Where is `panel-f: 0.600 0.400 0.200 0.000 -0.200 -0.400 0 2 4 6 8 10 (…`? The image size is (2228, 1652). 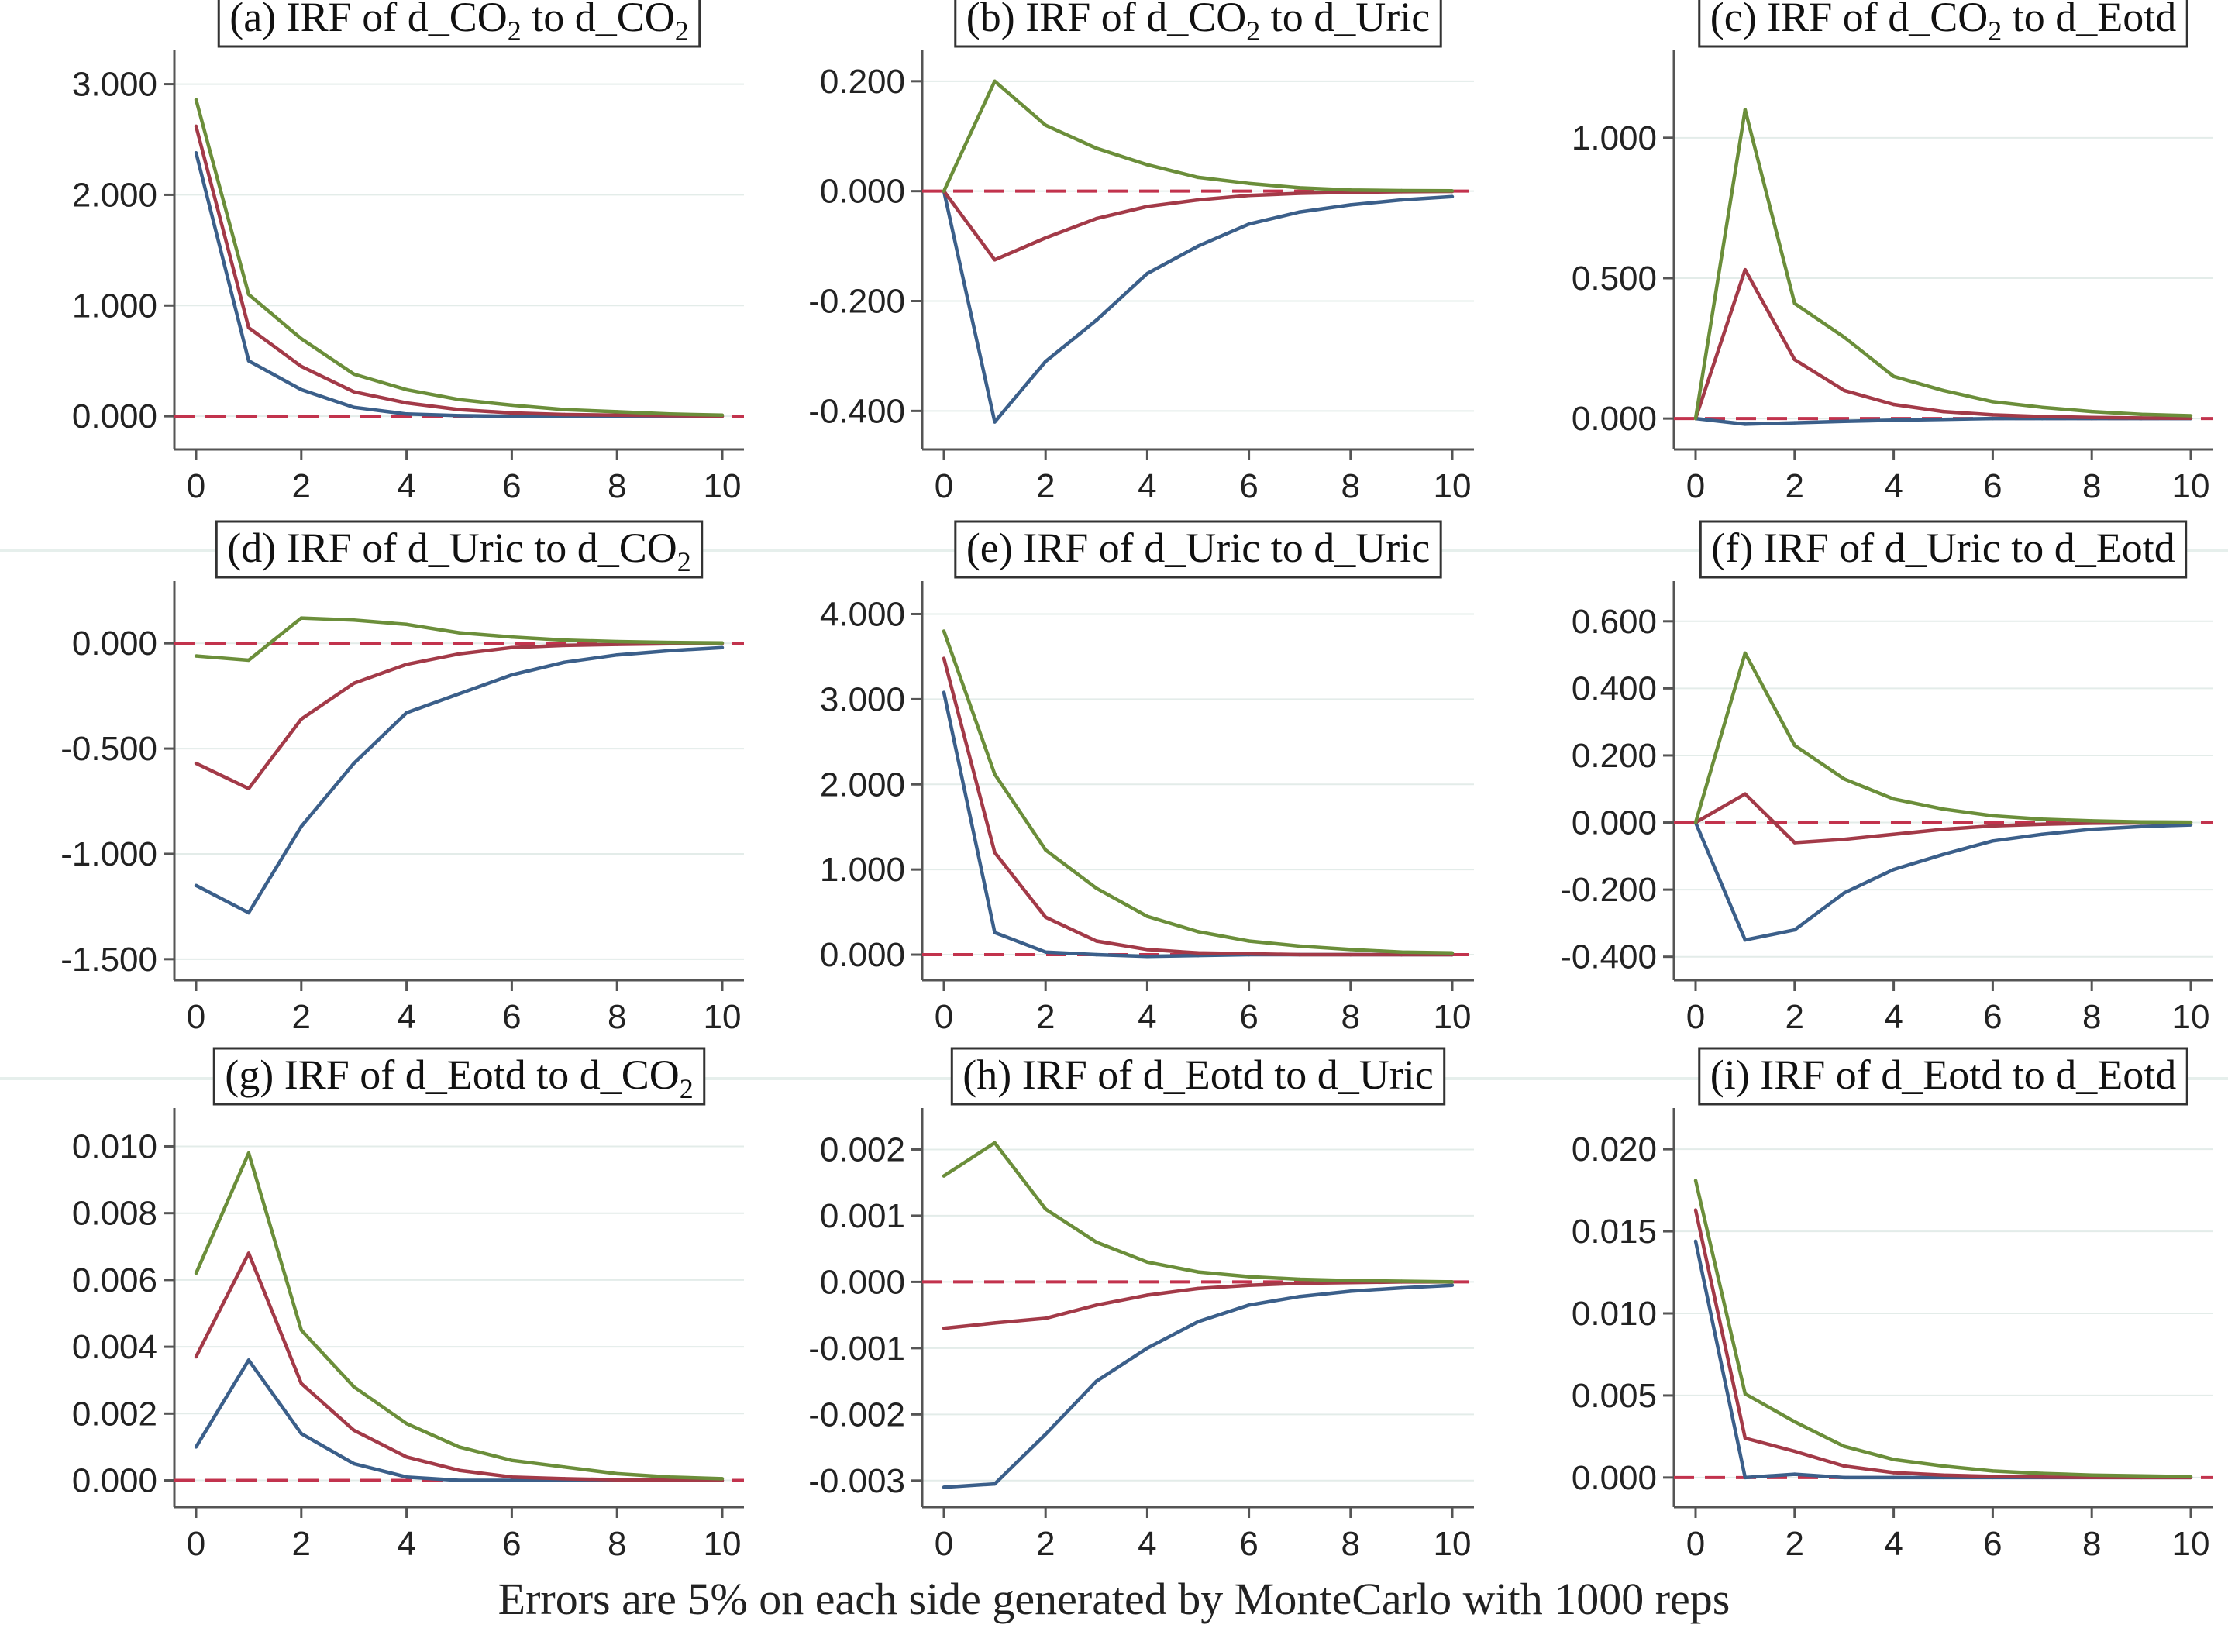
panel-f: 0.600 0.400 0.200 0.000 -0.200 -0.400 0 2 4 6 8 10 (… is located at coordinates (1886, 778).